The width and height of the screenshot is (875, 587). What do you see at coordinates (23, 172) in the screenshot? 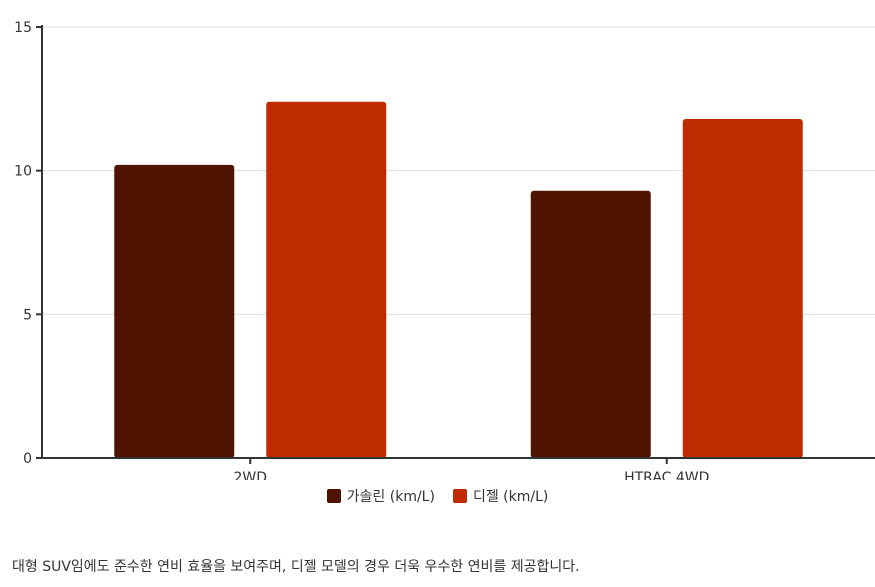
I see `y-tick-label: 10` at bounding box center [23, 172].